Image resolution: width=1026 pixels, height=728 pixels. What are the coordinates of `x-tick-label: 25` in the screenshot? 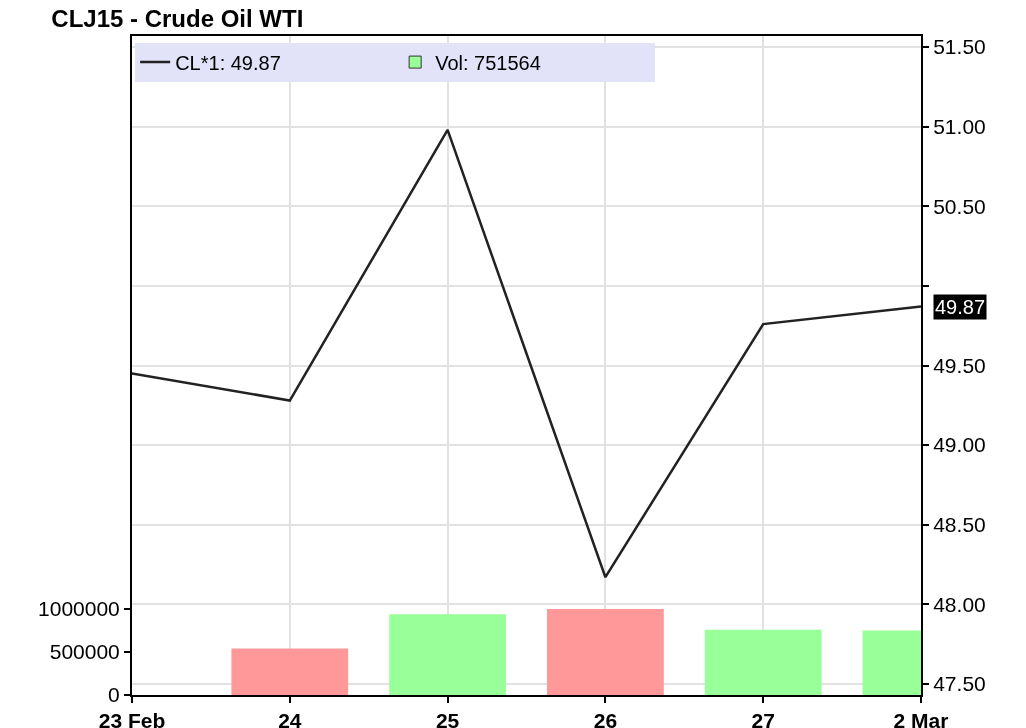 It's located at (447, 718).